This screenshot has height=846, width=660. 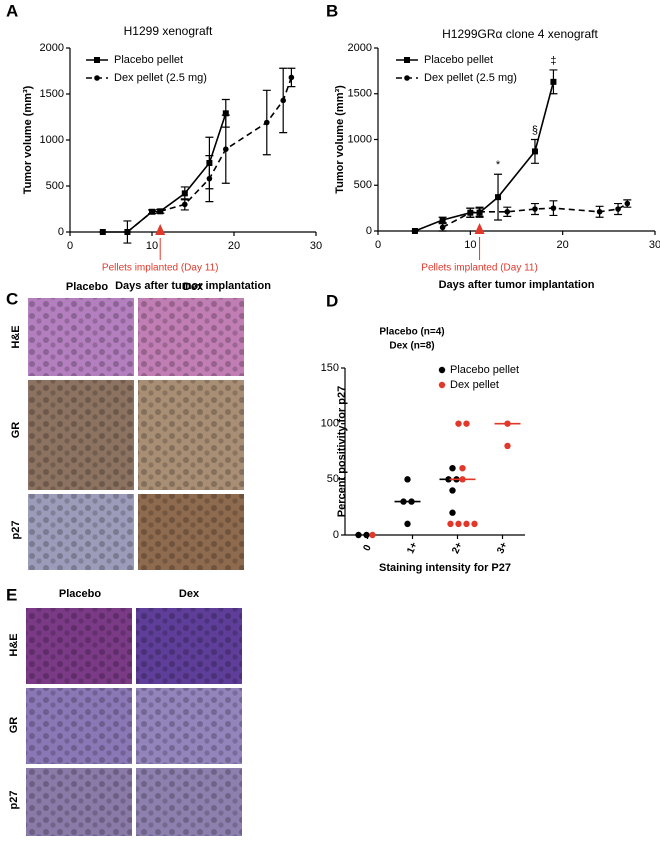 What do you see at coordinates (330, 424) in the screenshot?
I see `y-tick-label: 100` at bounding box center [330, 424].